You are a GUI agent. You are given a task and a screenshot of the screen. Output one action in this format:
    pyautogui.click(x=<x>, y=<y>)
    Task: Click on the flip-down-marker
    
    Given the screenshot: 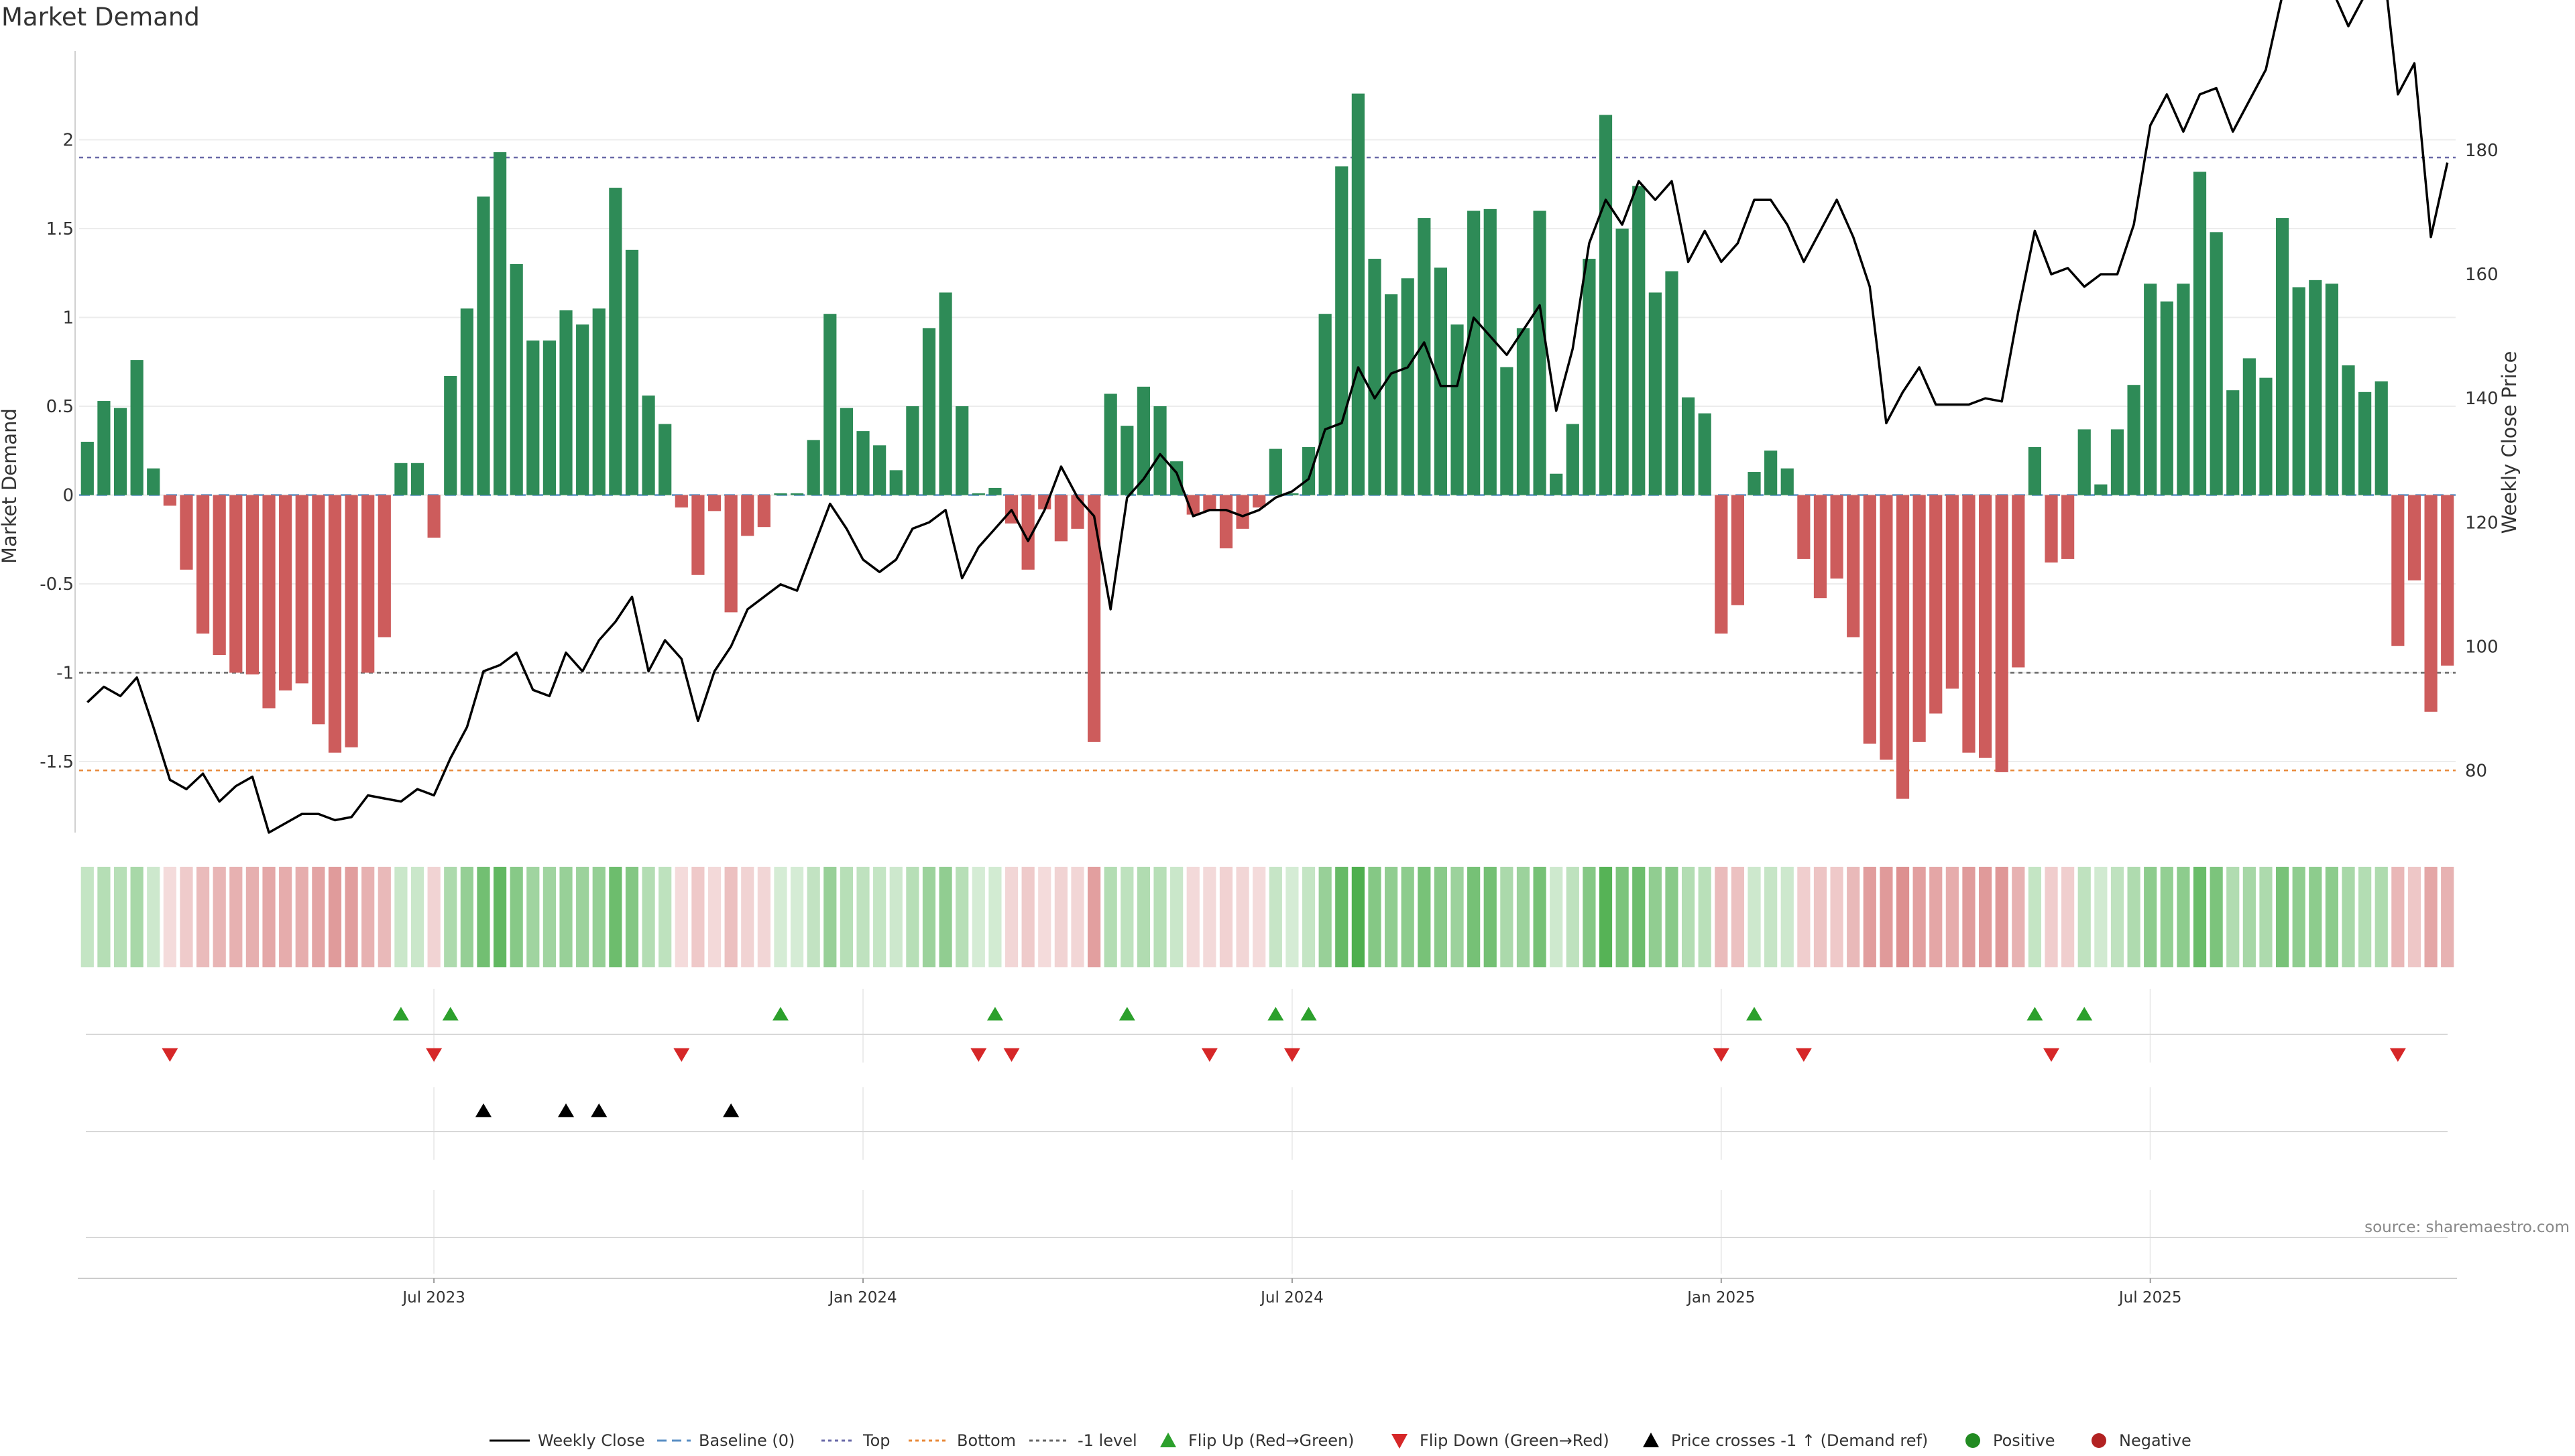 What is the action you would take?
    pyautogui.click(x=681, y=1055)
    